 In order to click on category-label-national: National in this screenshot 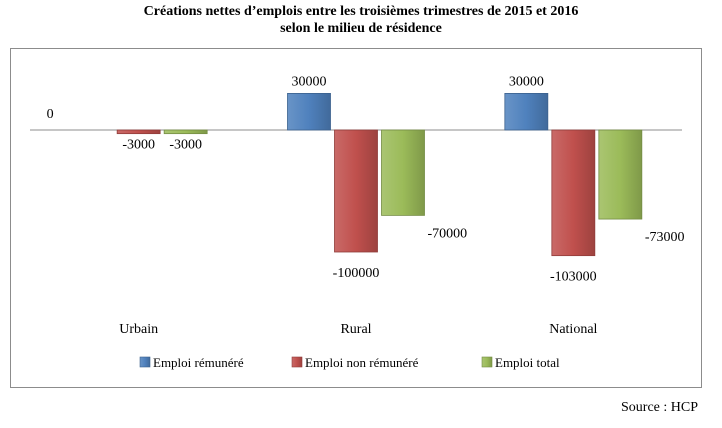, I will do `click(573, 329)`.